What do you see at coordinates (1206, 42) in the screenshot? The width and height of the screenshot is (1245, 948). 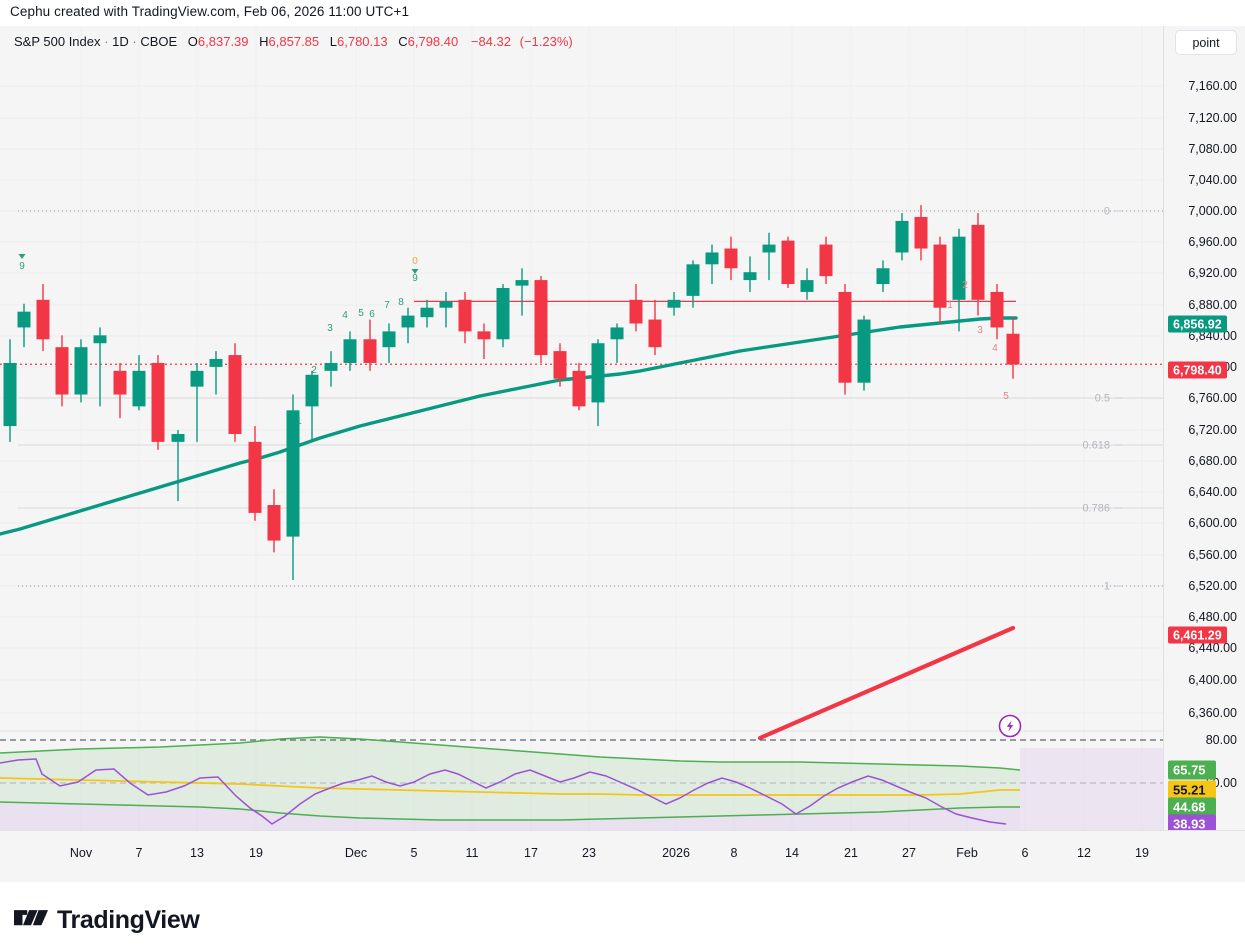 I see `price-unit-button: point` at bounding box center [1206, 42].